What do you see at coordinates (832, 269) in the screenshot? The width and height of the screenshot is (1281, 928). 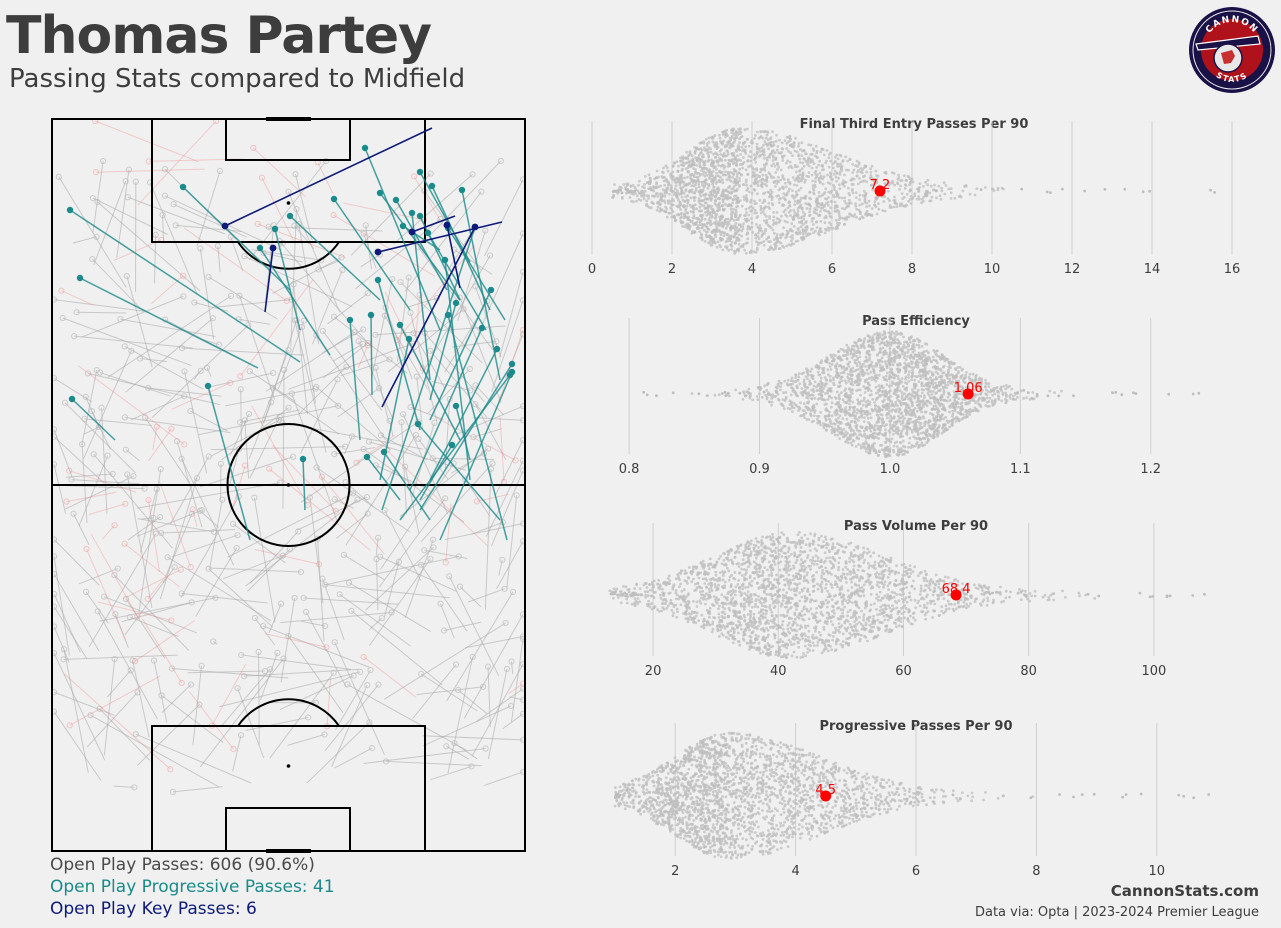 I see `tick-label: 6` at bounding box center [832, 269].